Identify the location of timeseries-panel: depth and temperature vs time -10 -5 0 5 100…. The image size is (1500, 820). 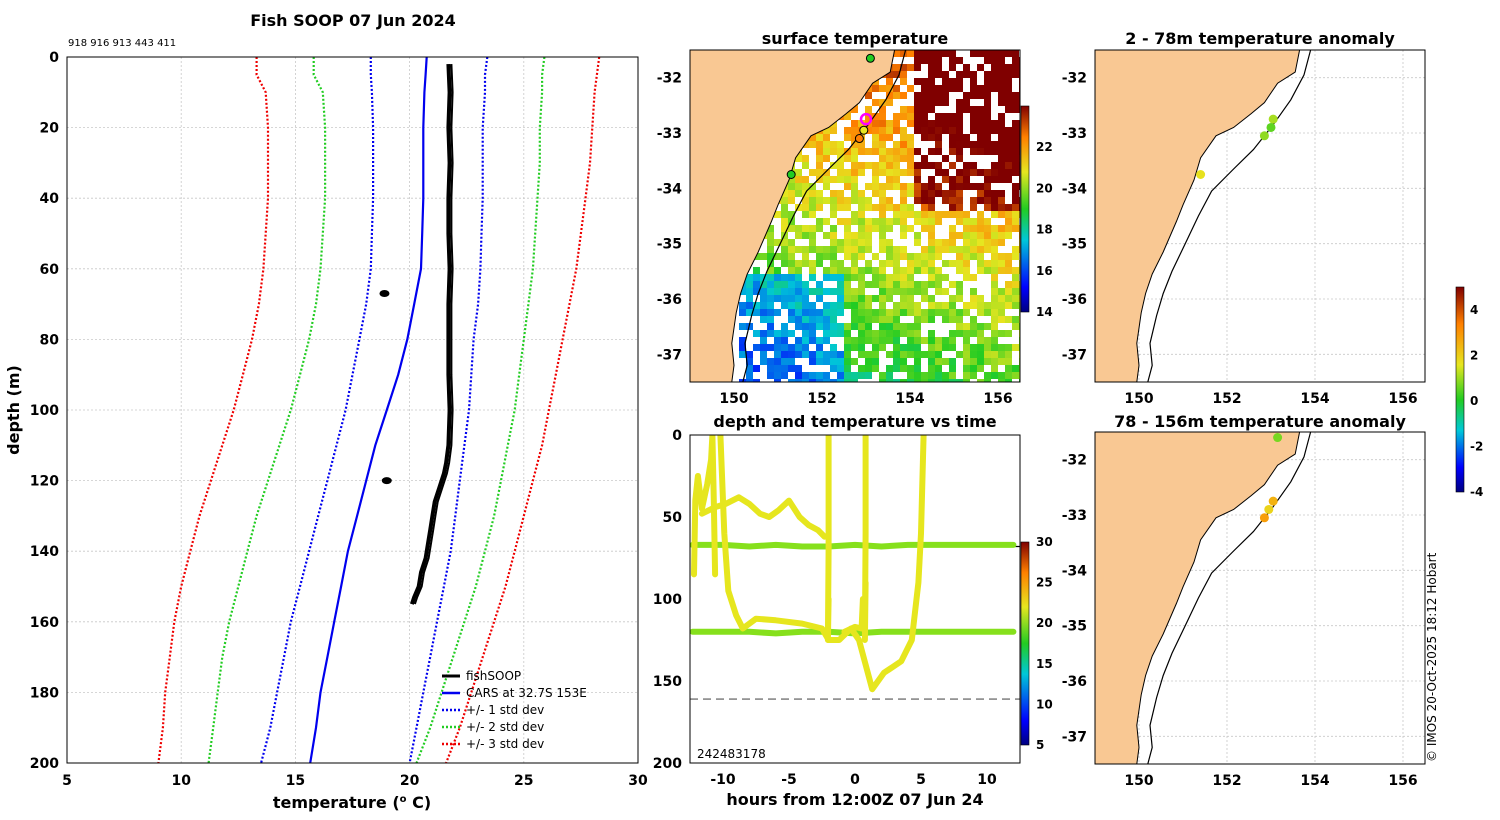
(853, 610).